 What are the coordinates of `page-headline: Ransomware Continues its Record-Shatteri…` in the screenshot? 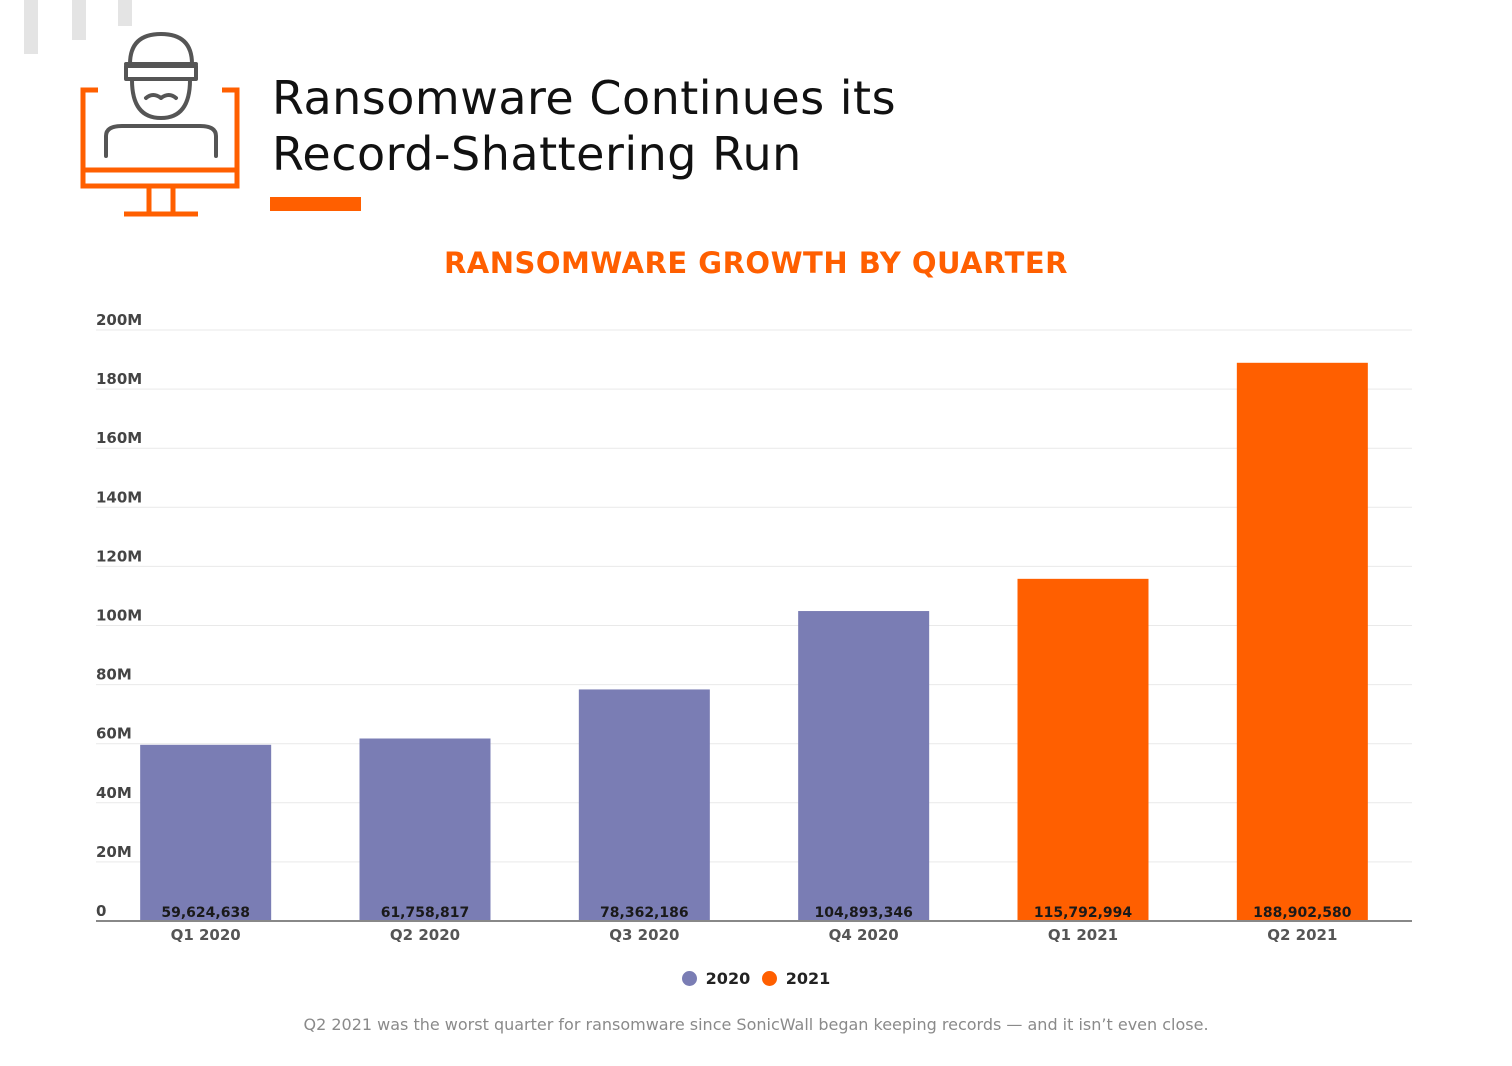 It's located at (584, 126).